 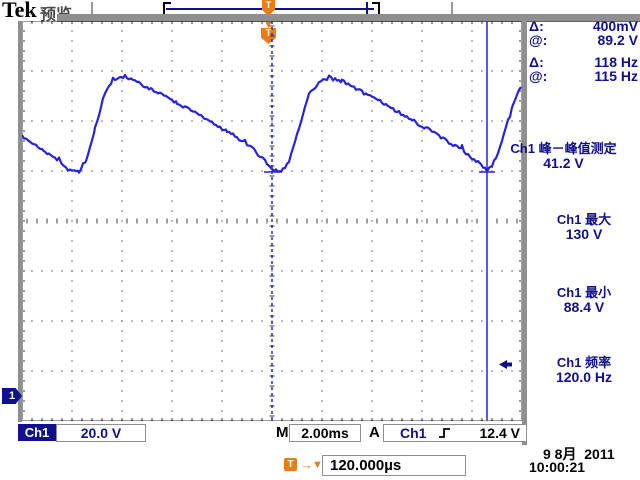 What do you see at coordinates (505, 364) in the screenshot?
I see `trigger-level-arrow-icon` at bounding box center [505, 364].